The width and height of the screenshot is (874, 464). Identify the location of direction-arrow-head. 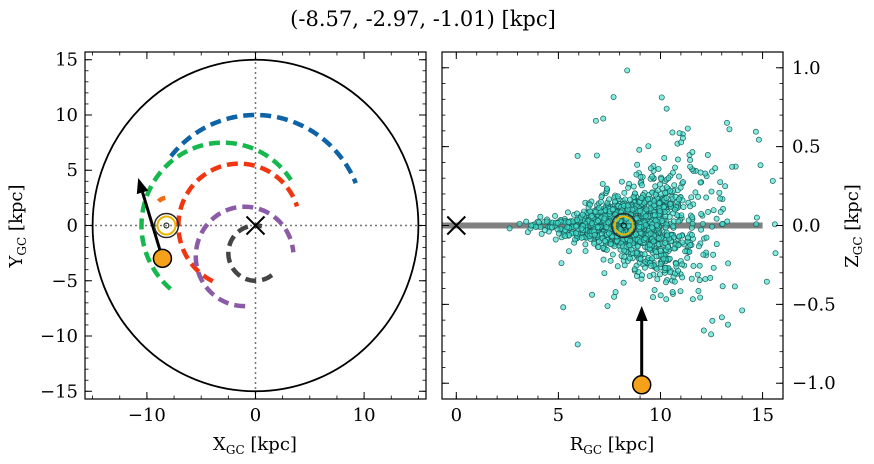
(142, 186).